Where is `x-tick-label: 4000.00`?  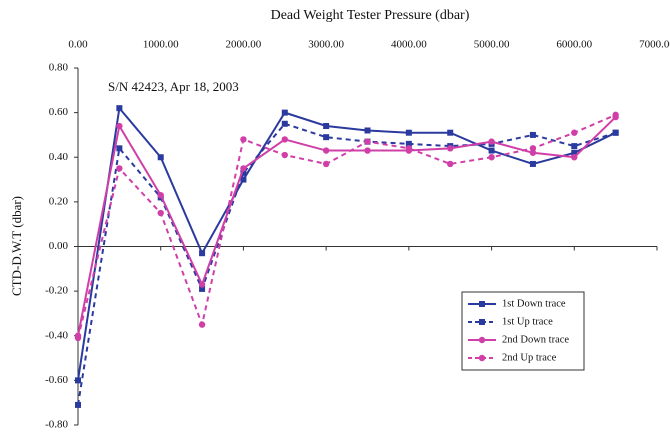
x-tick-label: 4000.00 is located at coordinates (409, 45).